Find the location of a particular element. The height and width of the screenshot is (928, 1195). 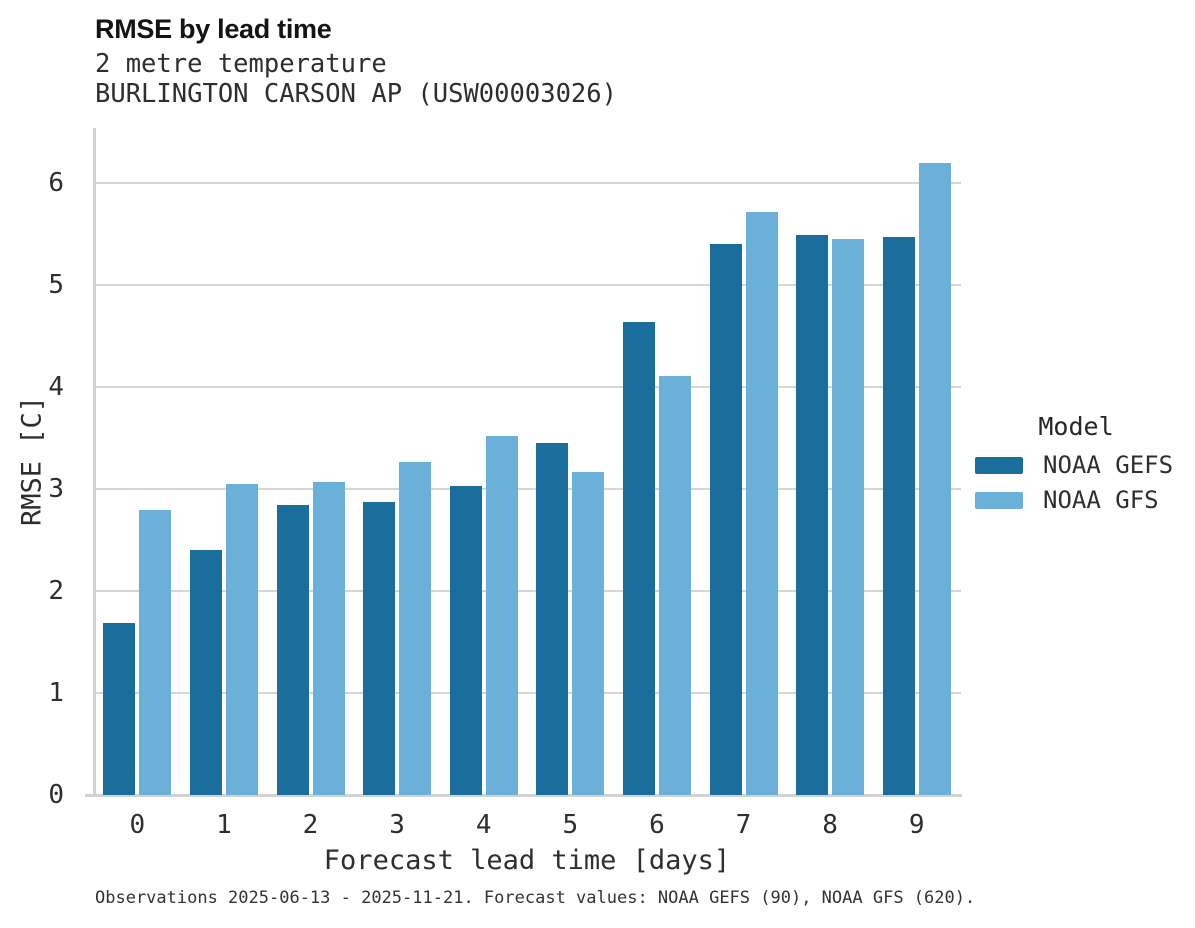

x-axis-ticks: 0 1 2 3 4 5 6 7 8 9 is located at coordinates (527, 826).